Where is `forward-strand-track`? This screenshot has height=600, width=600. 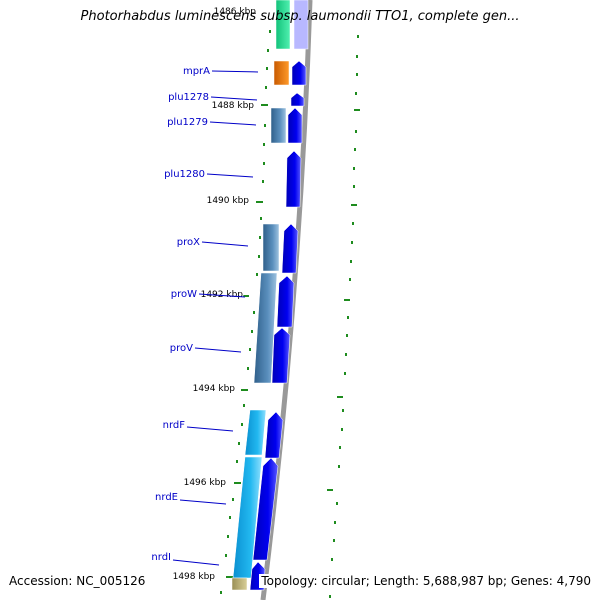
forward-strand-track is located at coordinates (279, 295).